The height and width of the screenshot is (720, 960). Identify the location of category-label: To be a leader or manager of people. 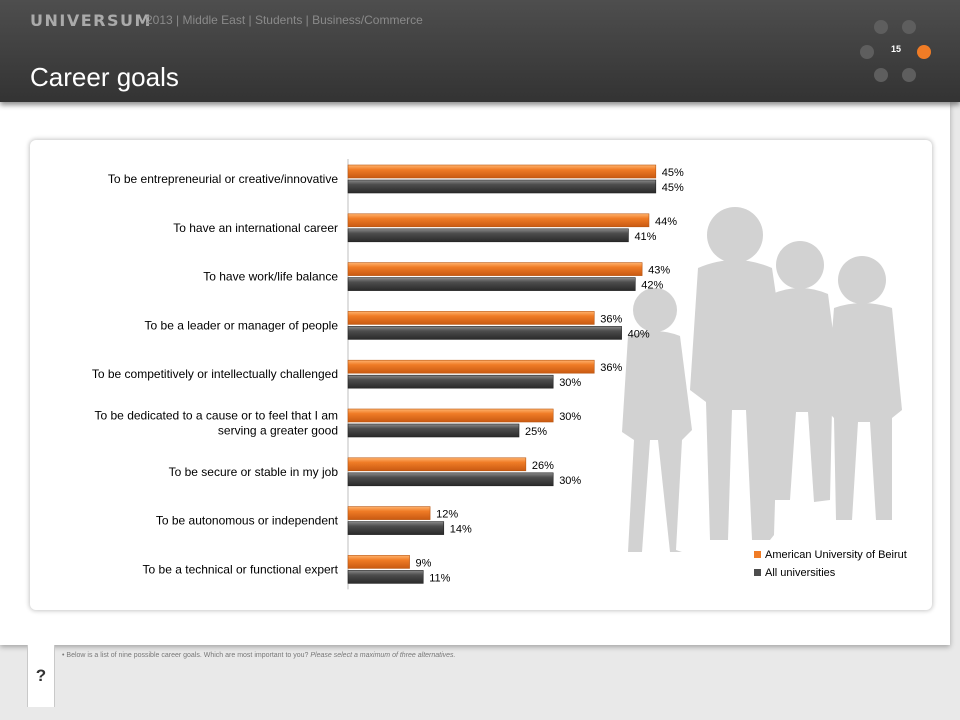
(242, 325).